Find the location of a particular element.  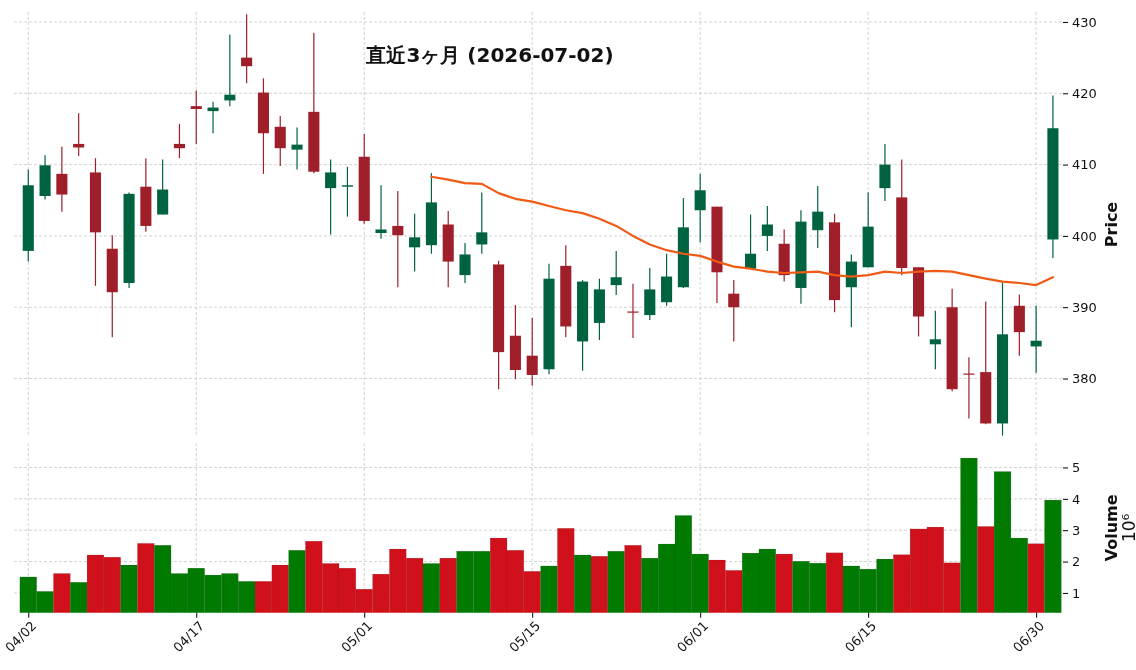

line-series is located at coordinates (742, 231).